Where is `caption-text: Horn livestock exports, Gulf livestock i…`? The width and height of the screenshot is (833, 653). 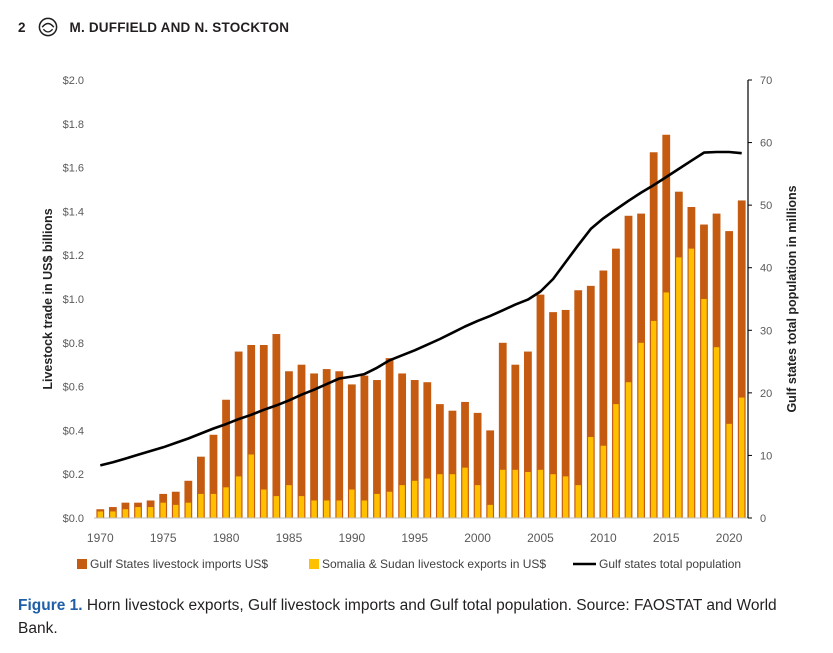
caption-text: Horn livestock exports, Gulf livestock i… is located at coordinates (397, 617).